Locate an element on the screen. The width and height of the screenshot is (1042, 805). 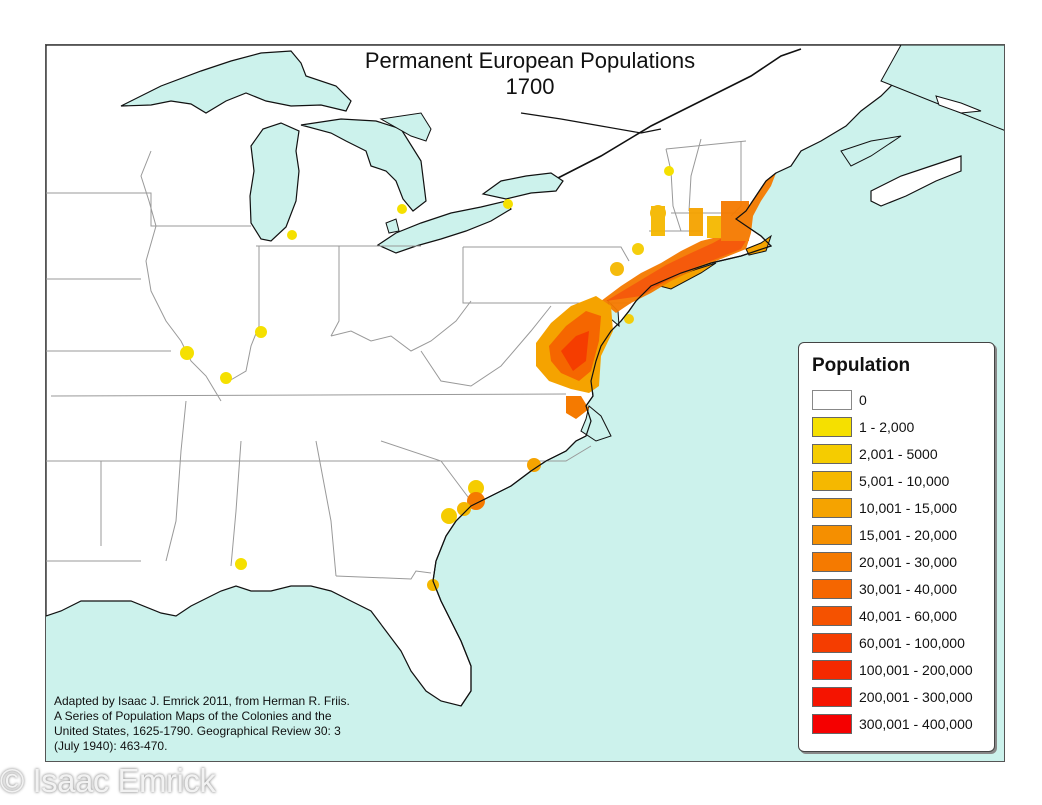
legend-label: 100,001 - 200,000 is located at coordinates (916, 670).